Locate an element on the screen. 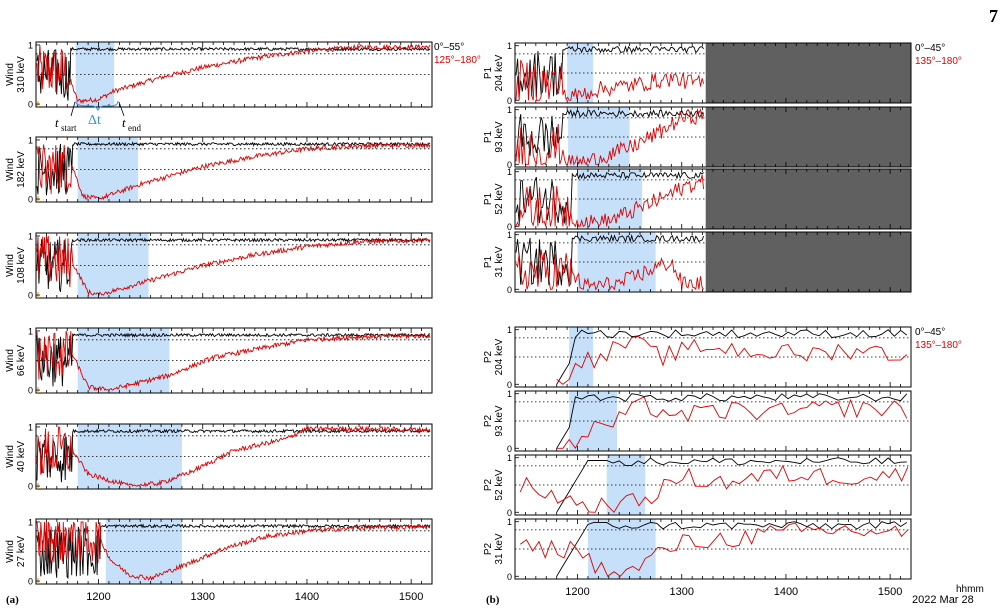 Image resolution: width=1006 pixels, height=613 pixels. legend-red-left: 125°–180° is located at coordinates (457, 60).